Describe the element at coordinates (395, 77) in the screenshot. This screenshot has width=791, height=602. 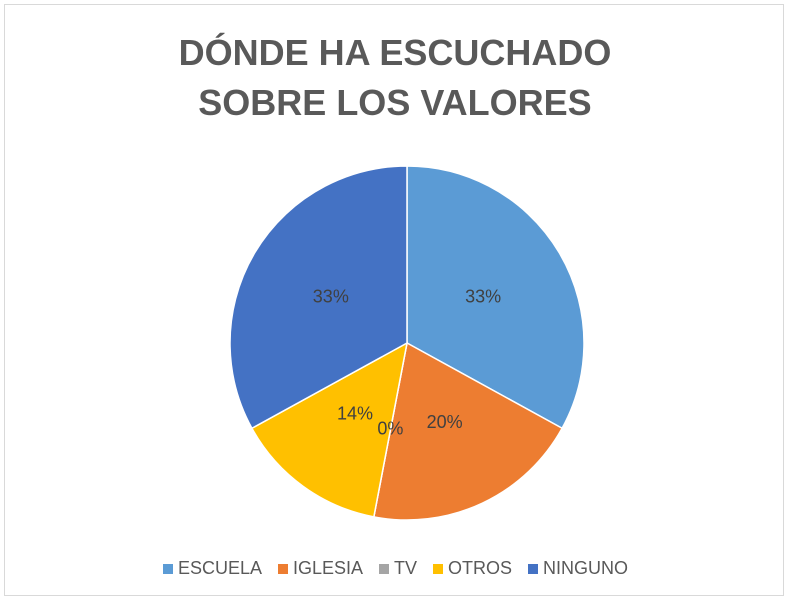
I see `chart-title: DÓNDE HA ESCUCHADO SOBRE LOS VALORES` at that location.